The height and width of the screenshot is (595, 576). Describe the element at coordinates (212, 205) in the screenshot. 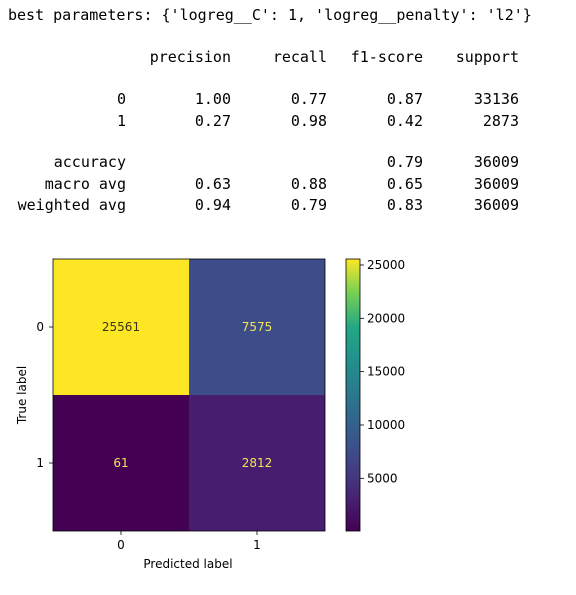

I see `weighted-avg-precision: 0.94` at that location.